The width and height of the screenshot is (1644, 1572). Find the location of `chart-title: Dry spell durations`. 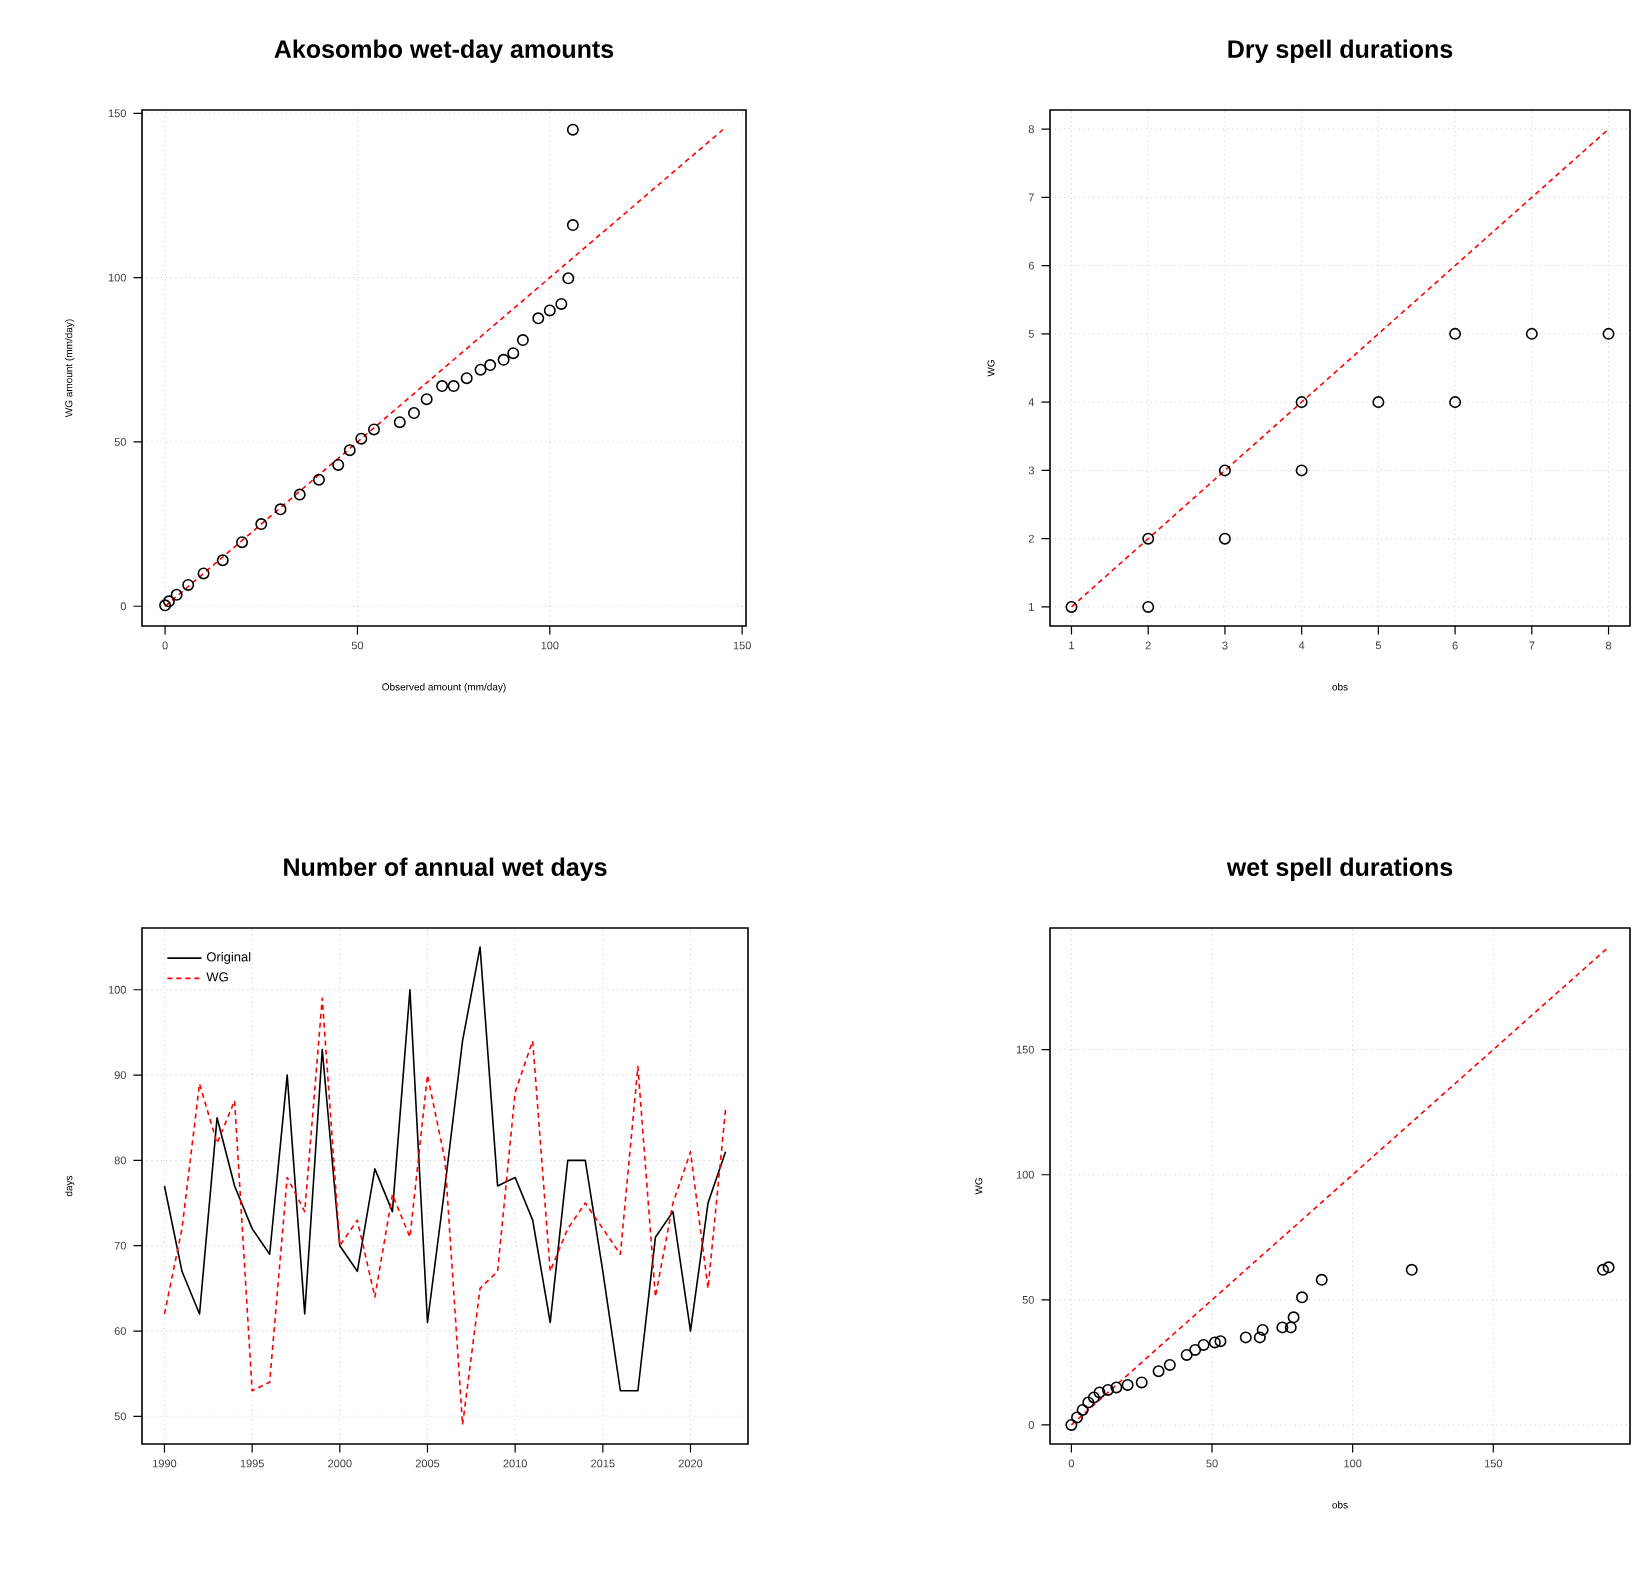

chart-title: Dry spell durations is located at coordinates (1340, 51).